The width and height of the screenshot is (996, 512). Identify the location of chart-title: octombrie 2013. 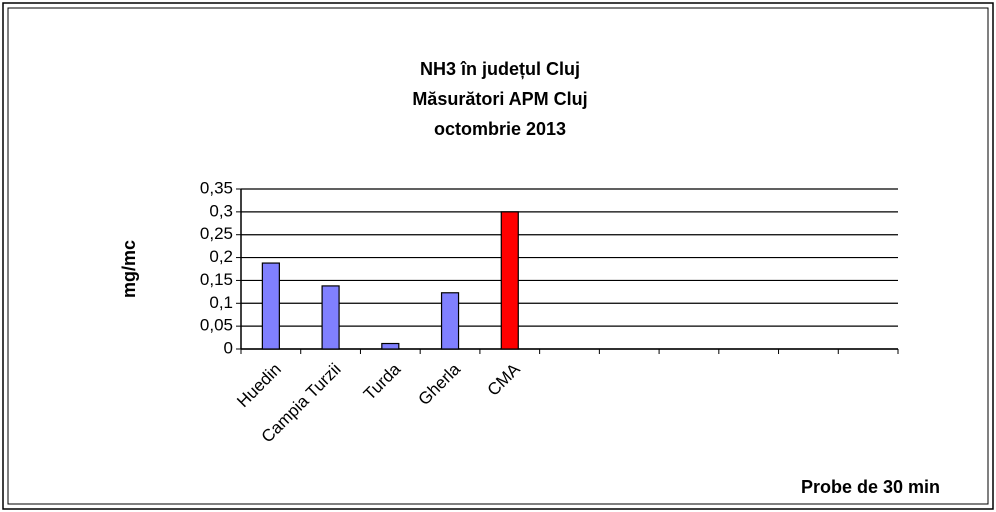
(500, 129).